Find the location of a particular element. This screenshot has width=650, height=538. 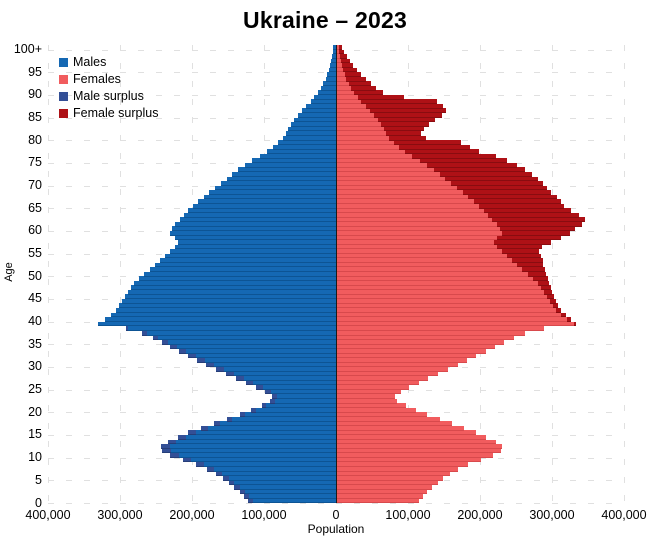

x-tick-6-200000: 200,000 is located at coordinates (480, 515).